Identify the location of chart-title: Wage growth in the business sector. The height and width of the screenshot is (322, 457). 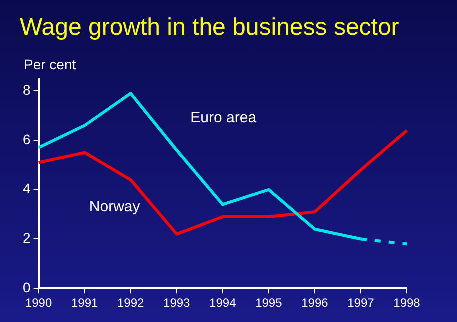
(210, 28).